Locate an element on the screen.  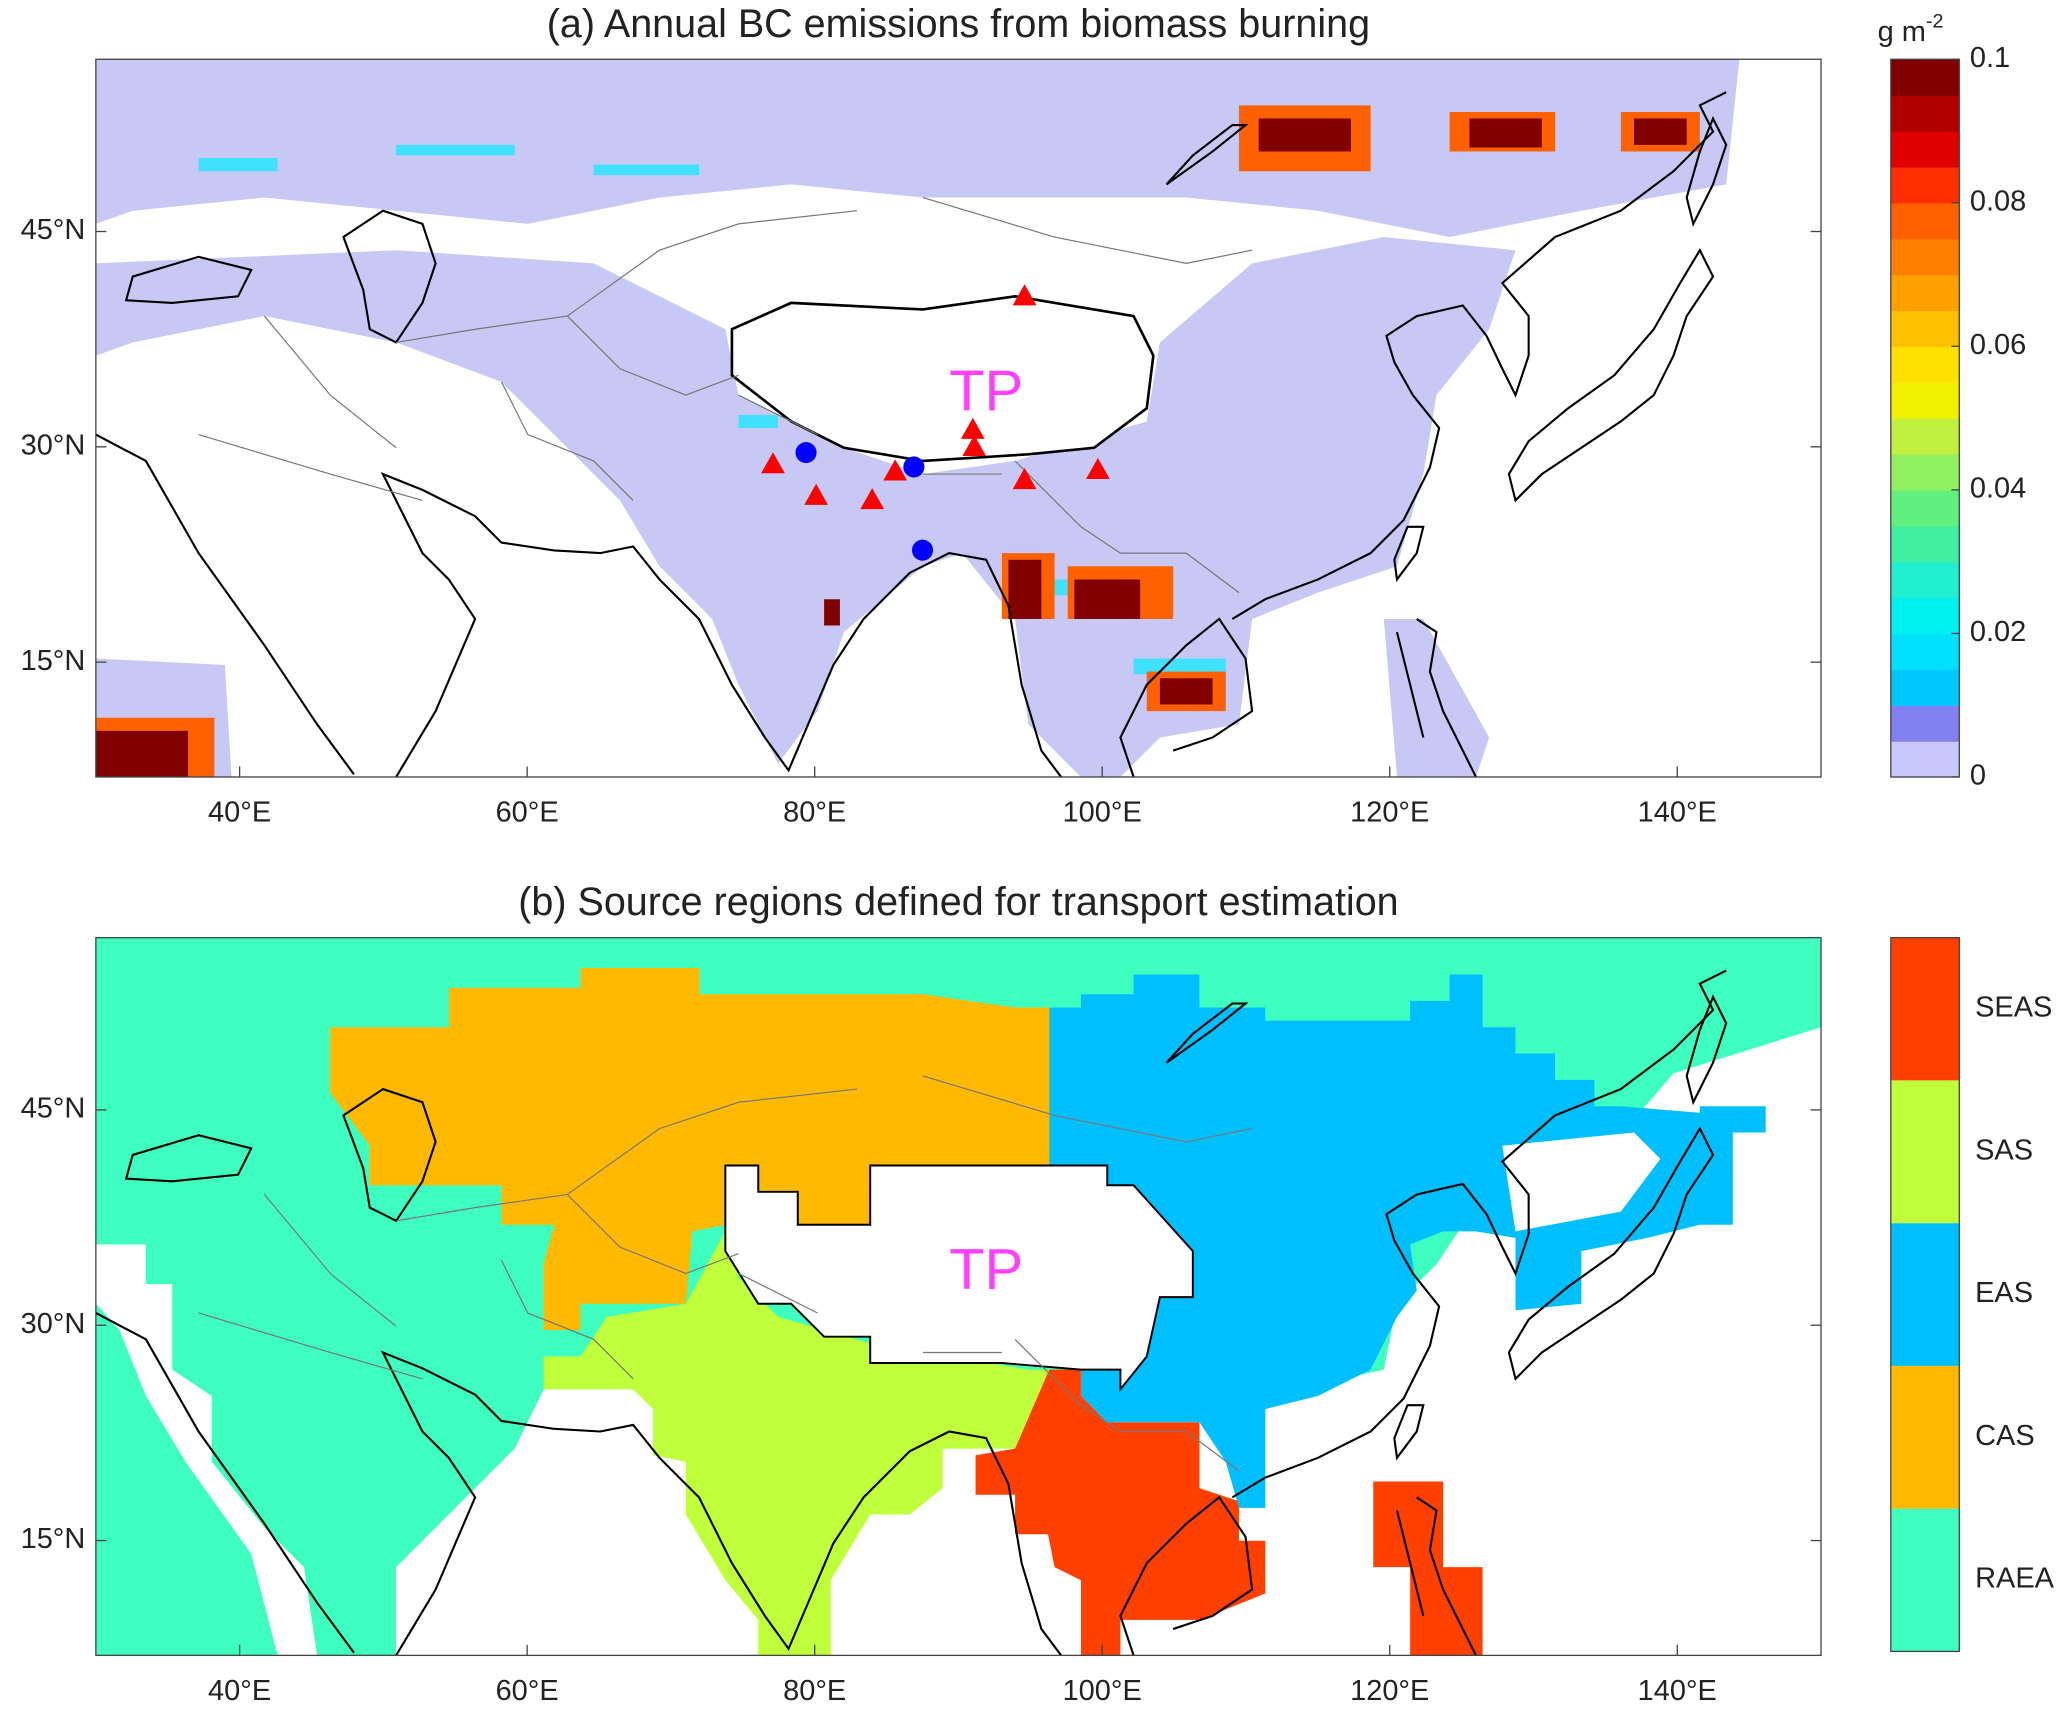
unit-exponent: -2 is located at coordinates (1935, 22).